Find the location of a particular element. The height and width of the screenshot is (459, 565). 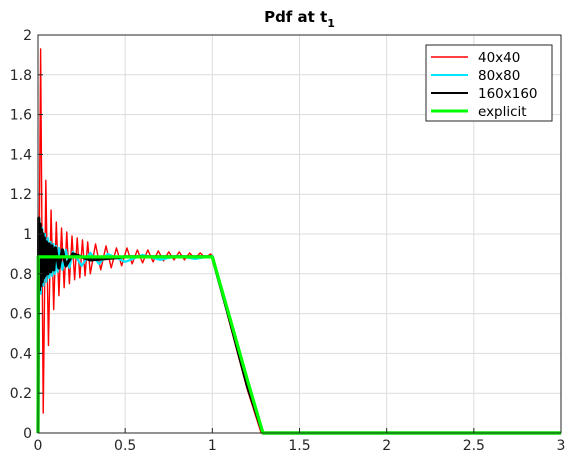

x-tick-label: 0.5 is located at coordinates (125, 446).